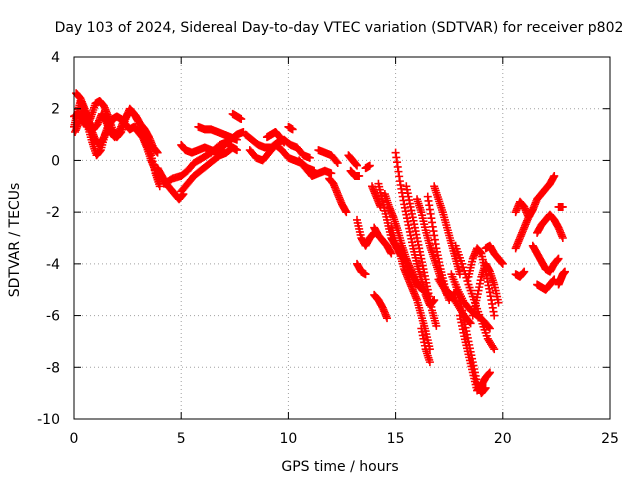  I want to click on x-tick-label: 5, so click(181, 439).